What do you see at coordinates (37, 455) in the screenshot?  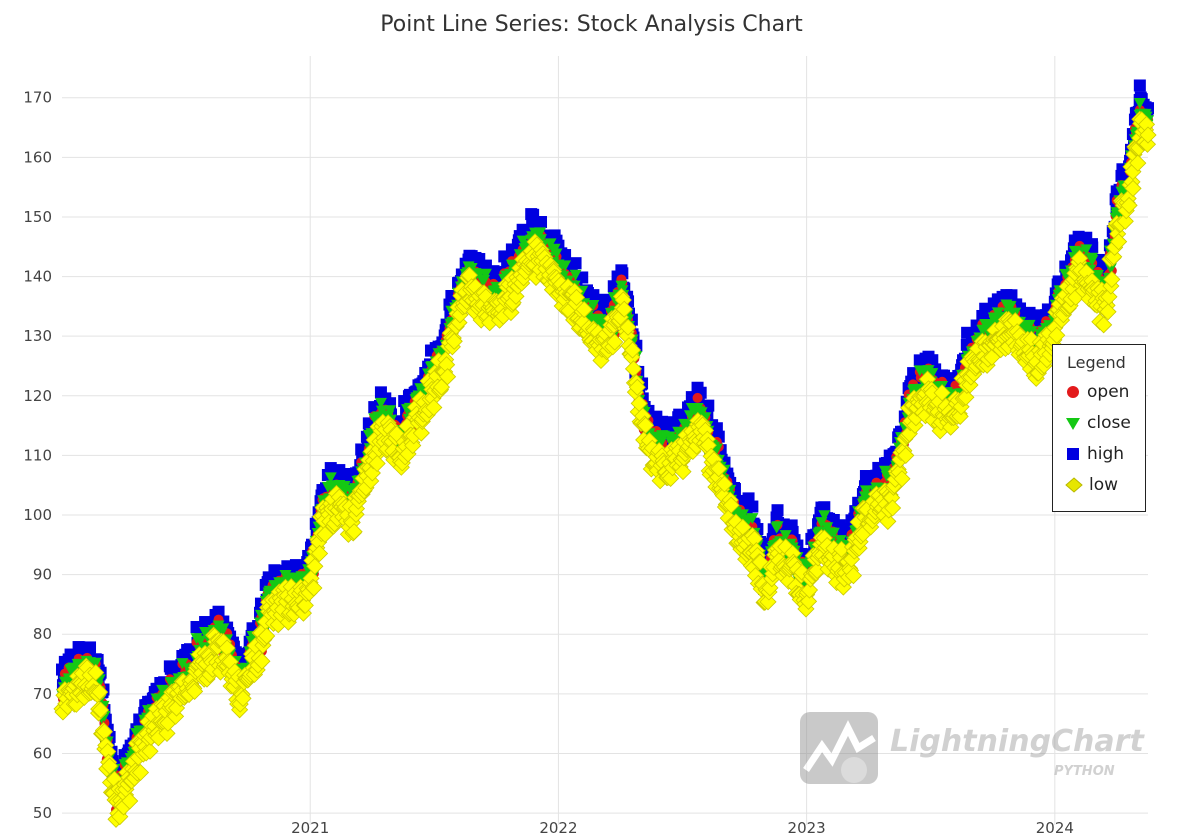 I see `y-tick-label: 110` at bounding box center [37, 455].